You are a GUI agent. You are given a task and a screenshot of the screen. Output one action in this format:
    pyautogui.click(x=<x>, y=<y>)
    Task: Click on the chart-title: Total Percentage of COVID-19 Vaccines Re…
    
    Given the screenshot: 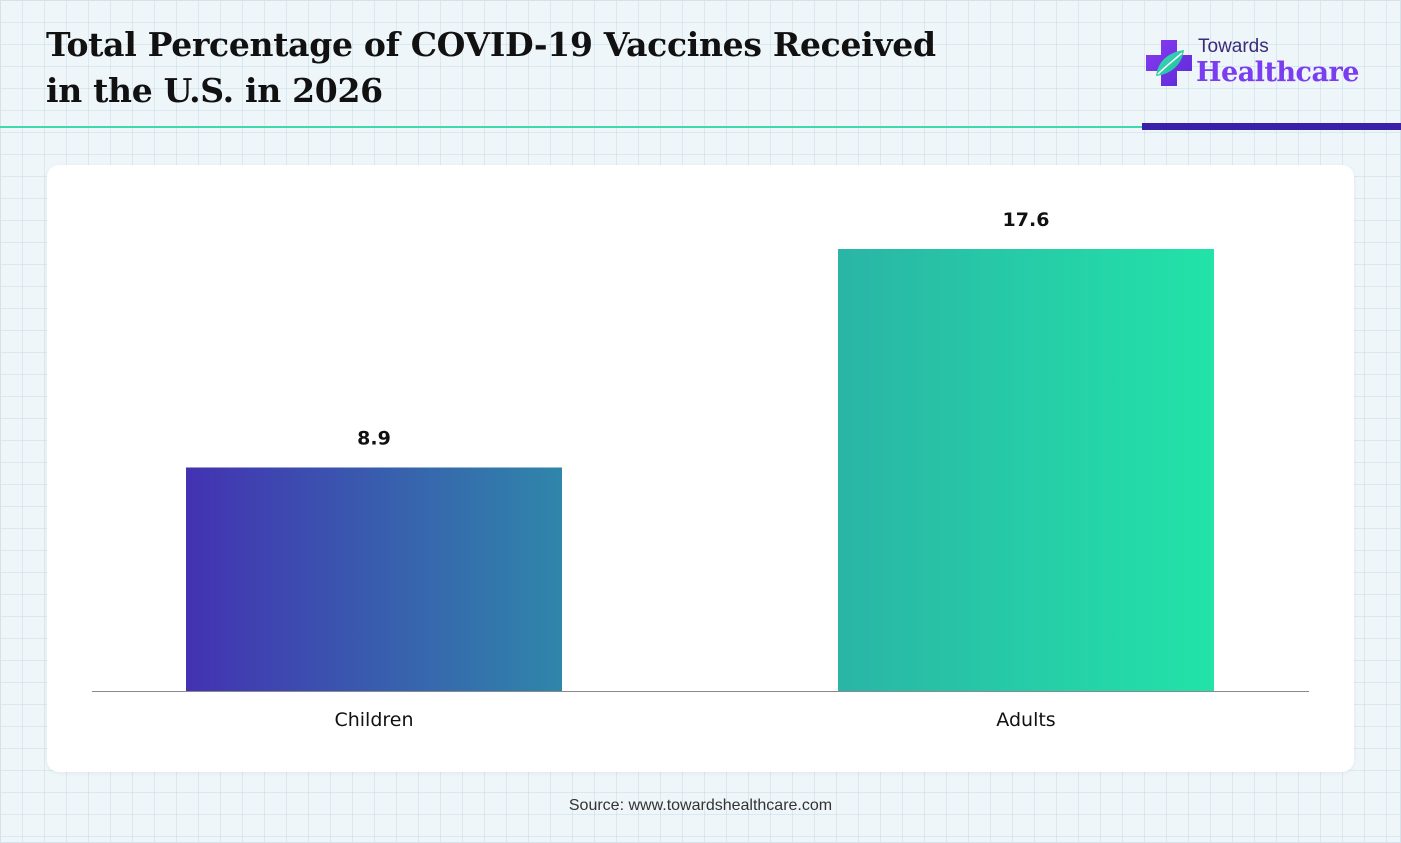 What is the action you would take?
    pyautogui.click(x=546, y=68)
    